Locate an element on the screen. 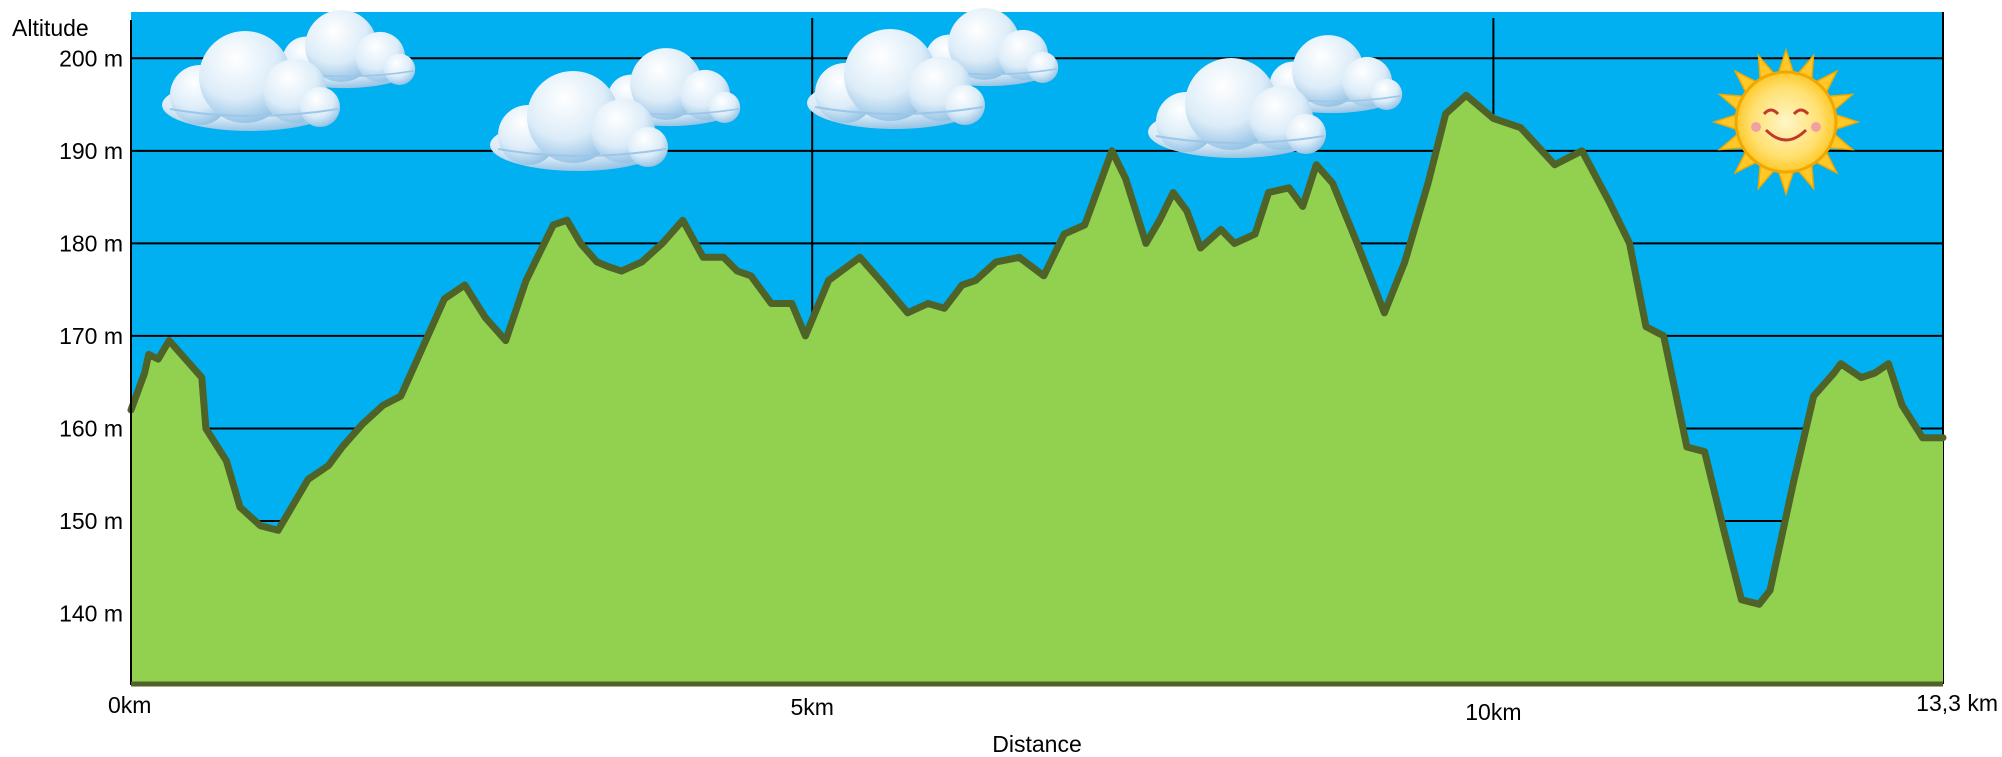 The width and height of the screenshot is (2002, 757). y-tick-labels: 200 m 190 m 180 m 170 m 160 m 150 m 140 m is located at coordinates (91, 335).